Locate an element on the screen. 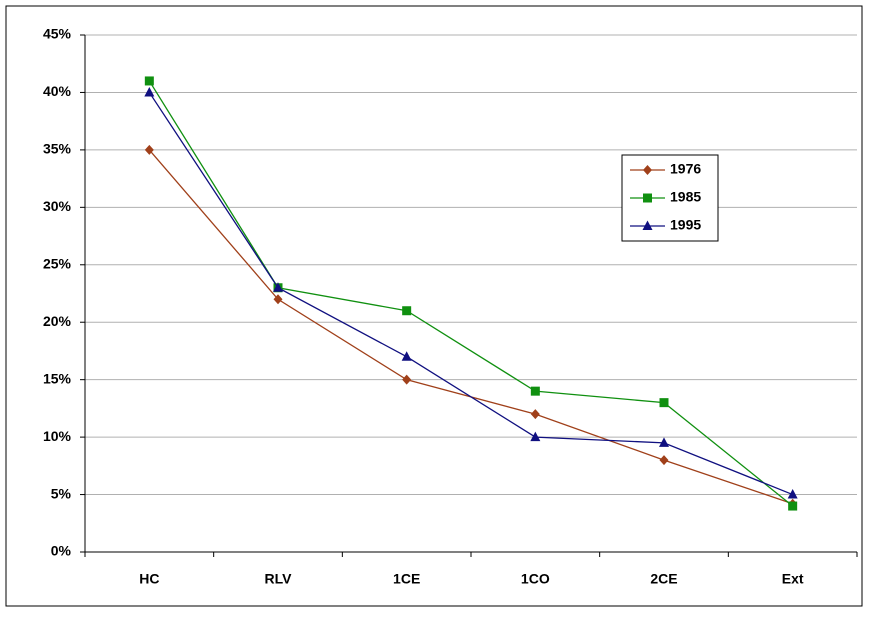  legend: 1976 1985 1995 is located at coordinates (670, 198).